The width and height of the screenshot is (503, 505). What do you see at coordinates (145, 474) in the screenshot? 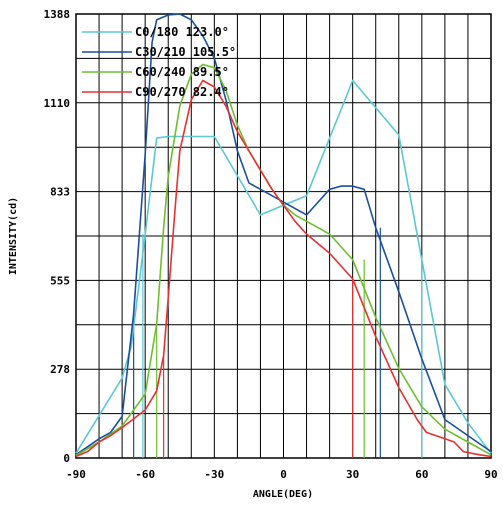
I see `x-tick-label: -60` at bounding box center [145, 474].